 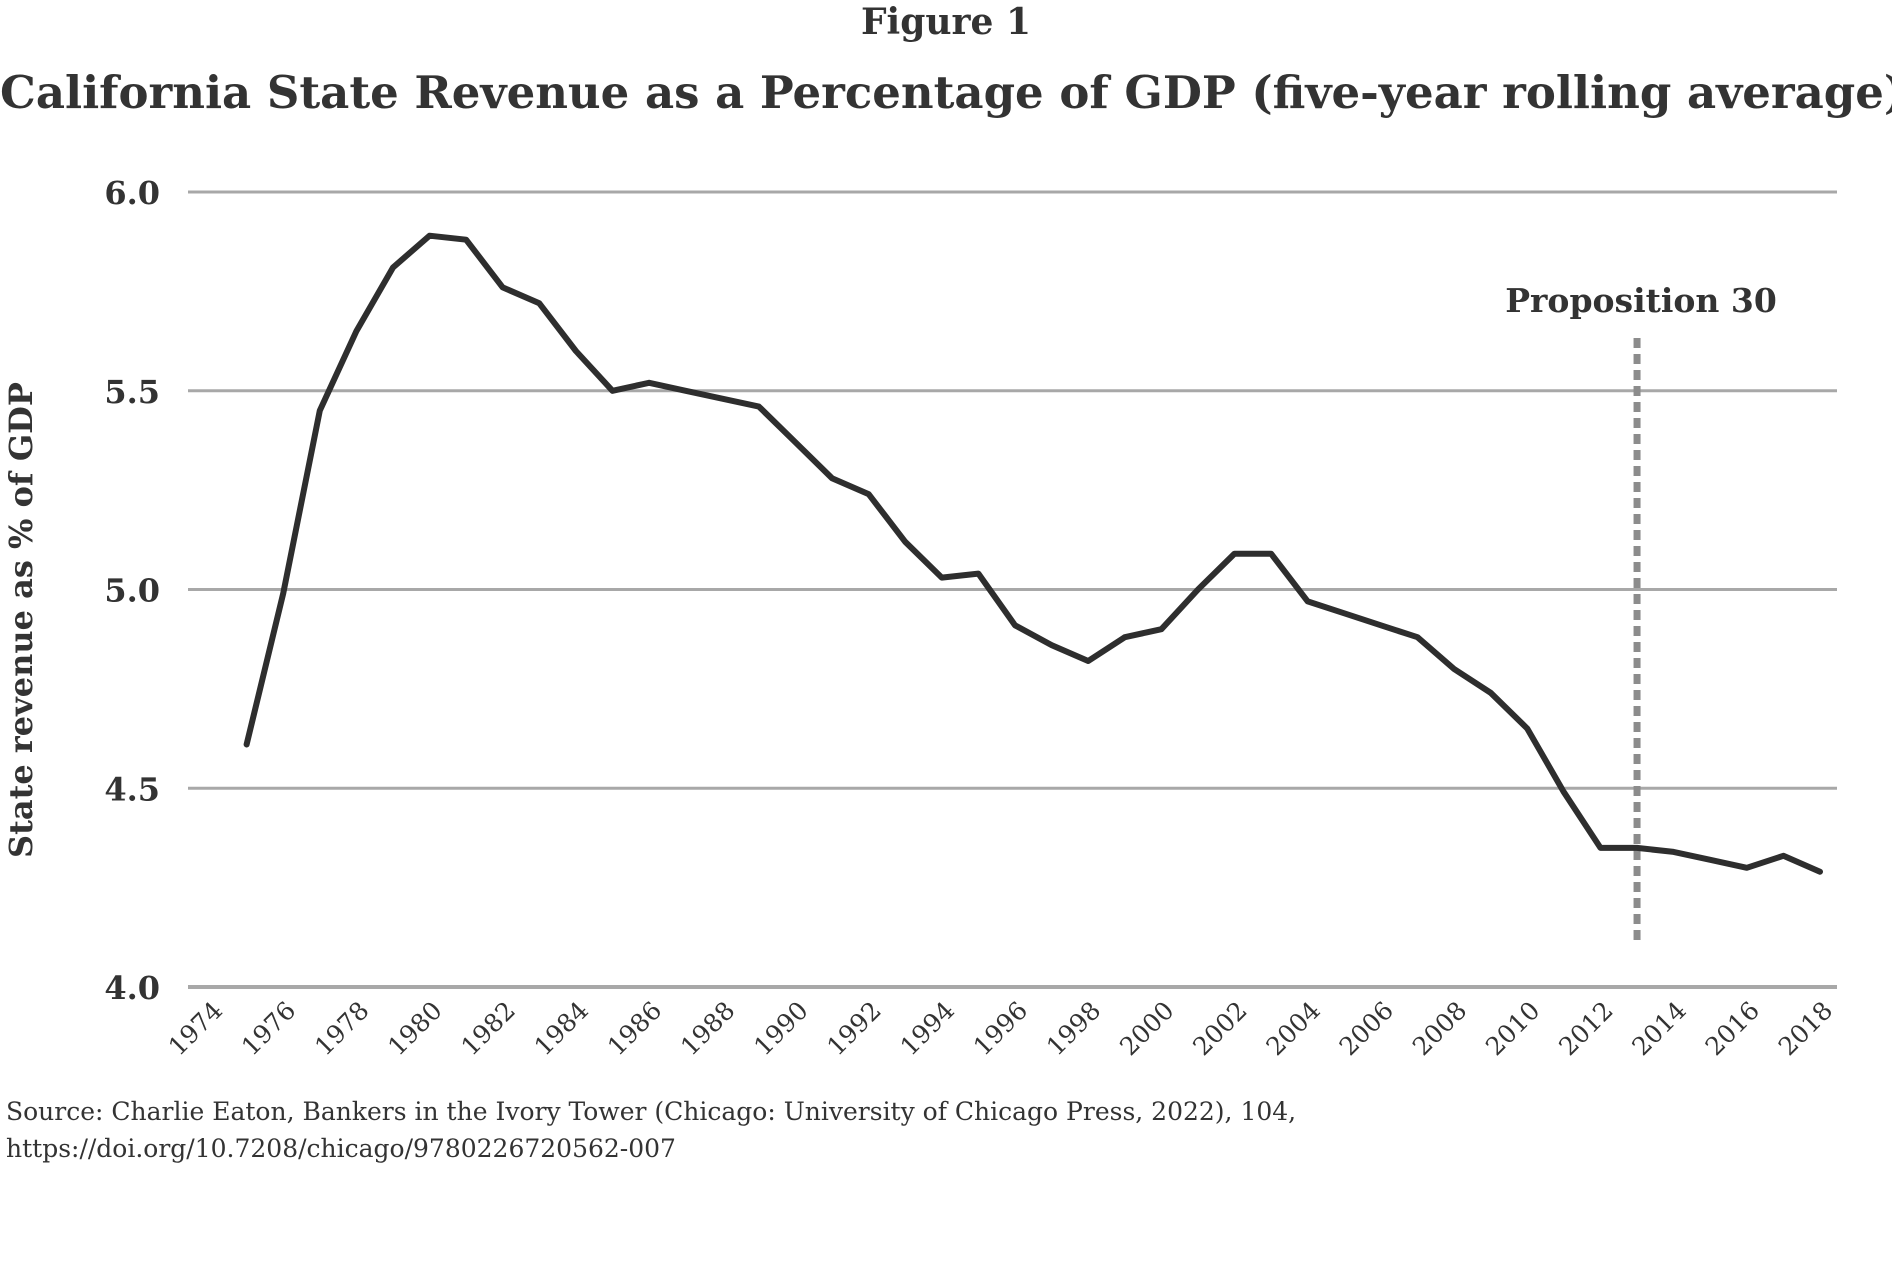 I want to click on x-tick-label: 2010, so click(x=1512, y=1028).